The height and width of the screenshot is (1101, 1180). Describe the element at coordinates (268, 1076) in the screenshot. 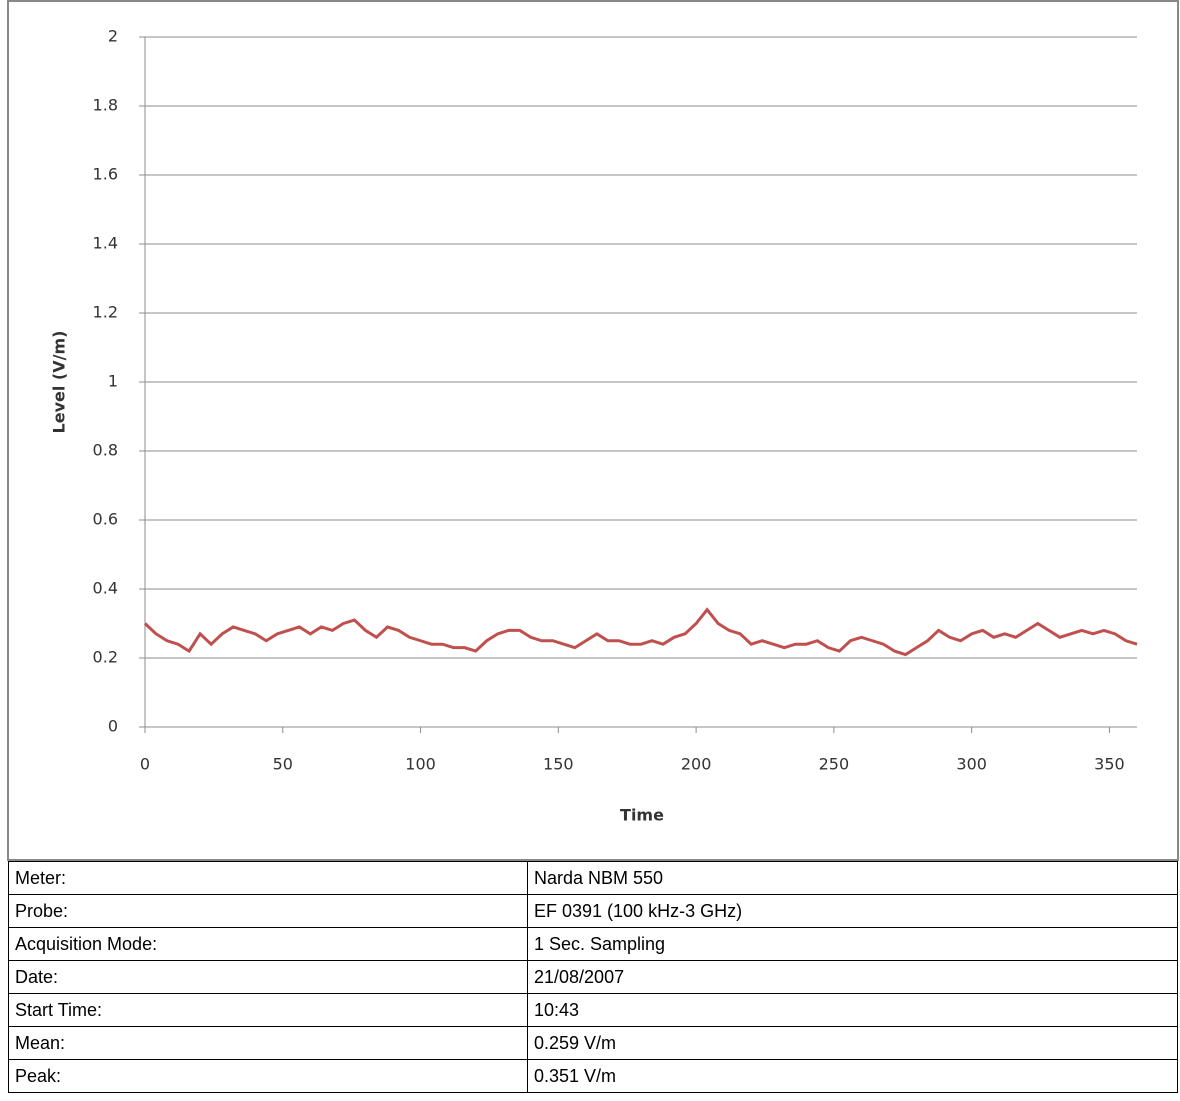

I see `label-cell: Peak:` at that location.